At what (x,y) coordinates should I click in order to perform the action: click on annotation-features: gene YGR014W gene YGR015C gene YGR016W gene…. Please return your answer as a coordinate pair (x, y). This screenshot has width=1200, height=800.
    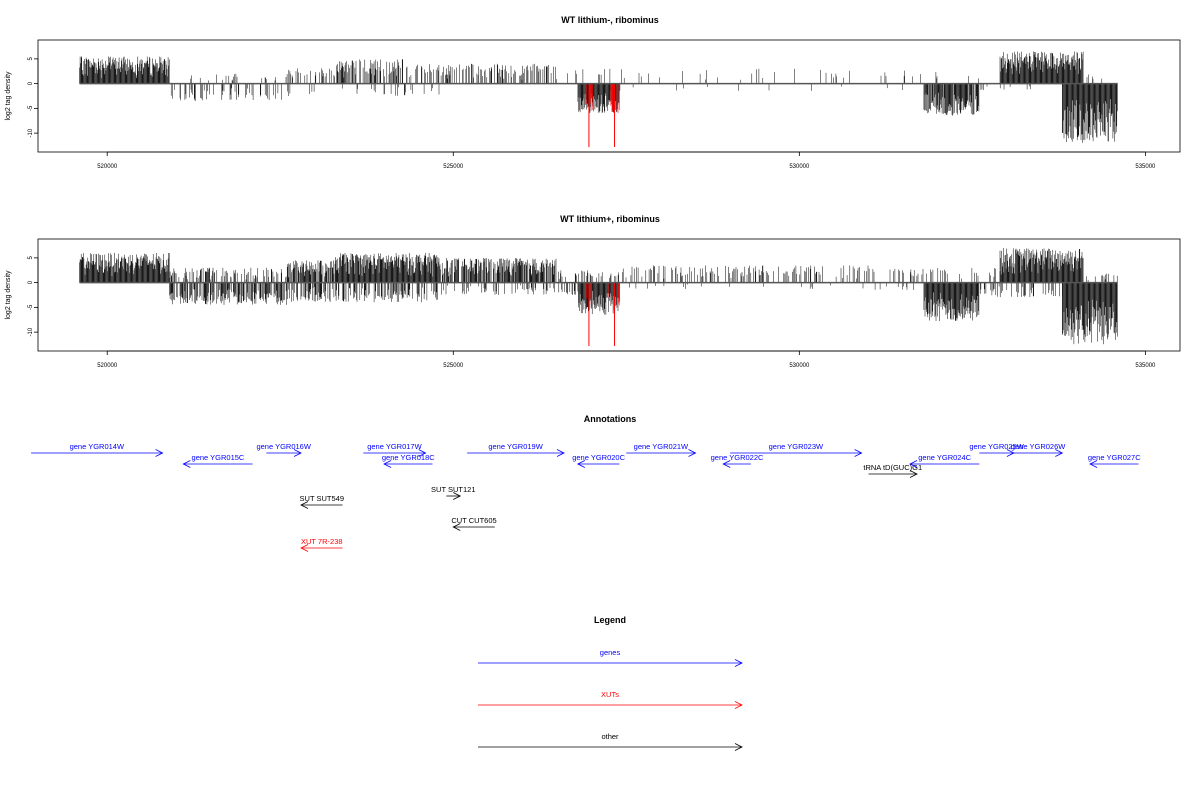
    Looking at the image, I should click on (586, 497).